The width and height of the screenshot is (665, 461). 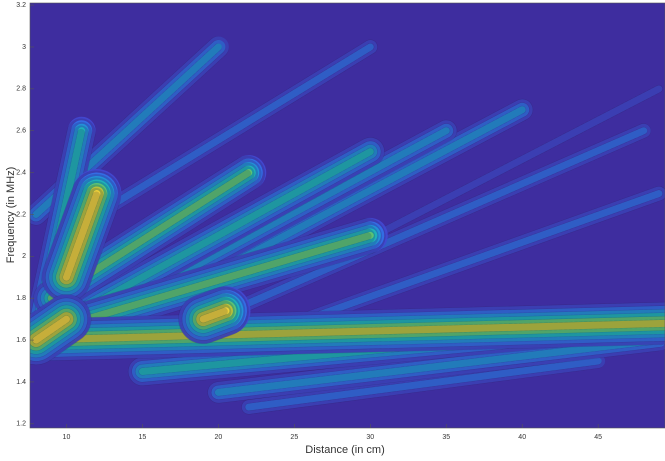 I want to click on y-tick-label: 3, so click(x=24, y=47).